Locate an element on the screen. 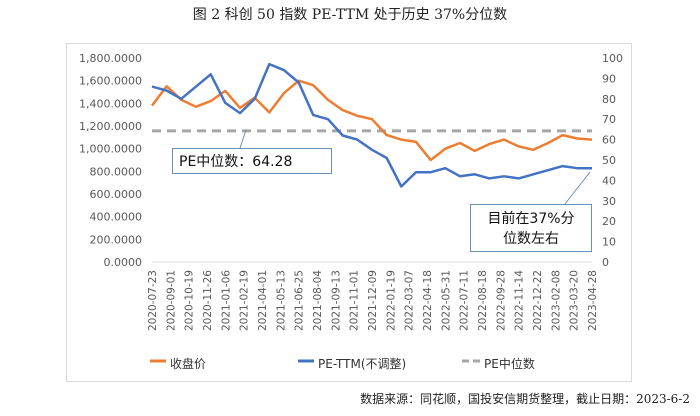  current-callout-line2: 位数左右 is located at coordinates (531, 239).